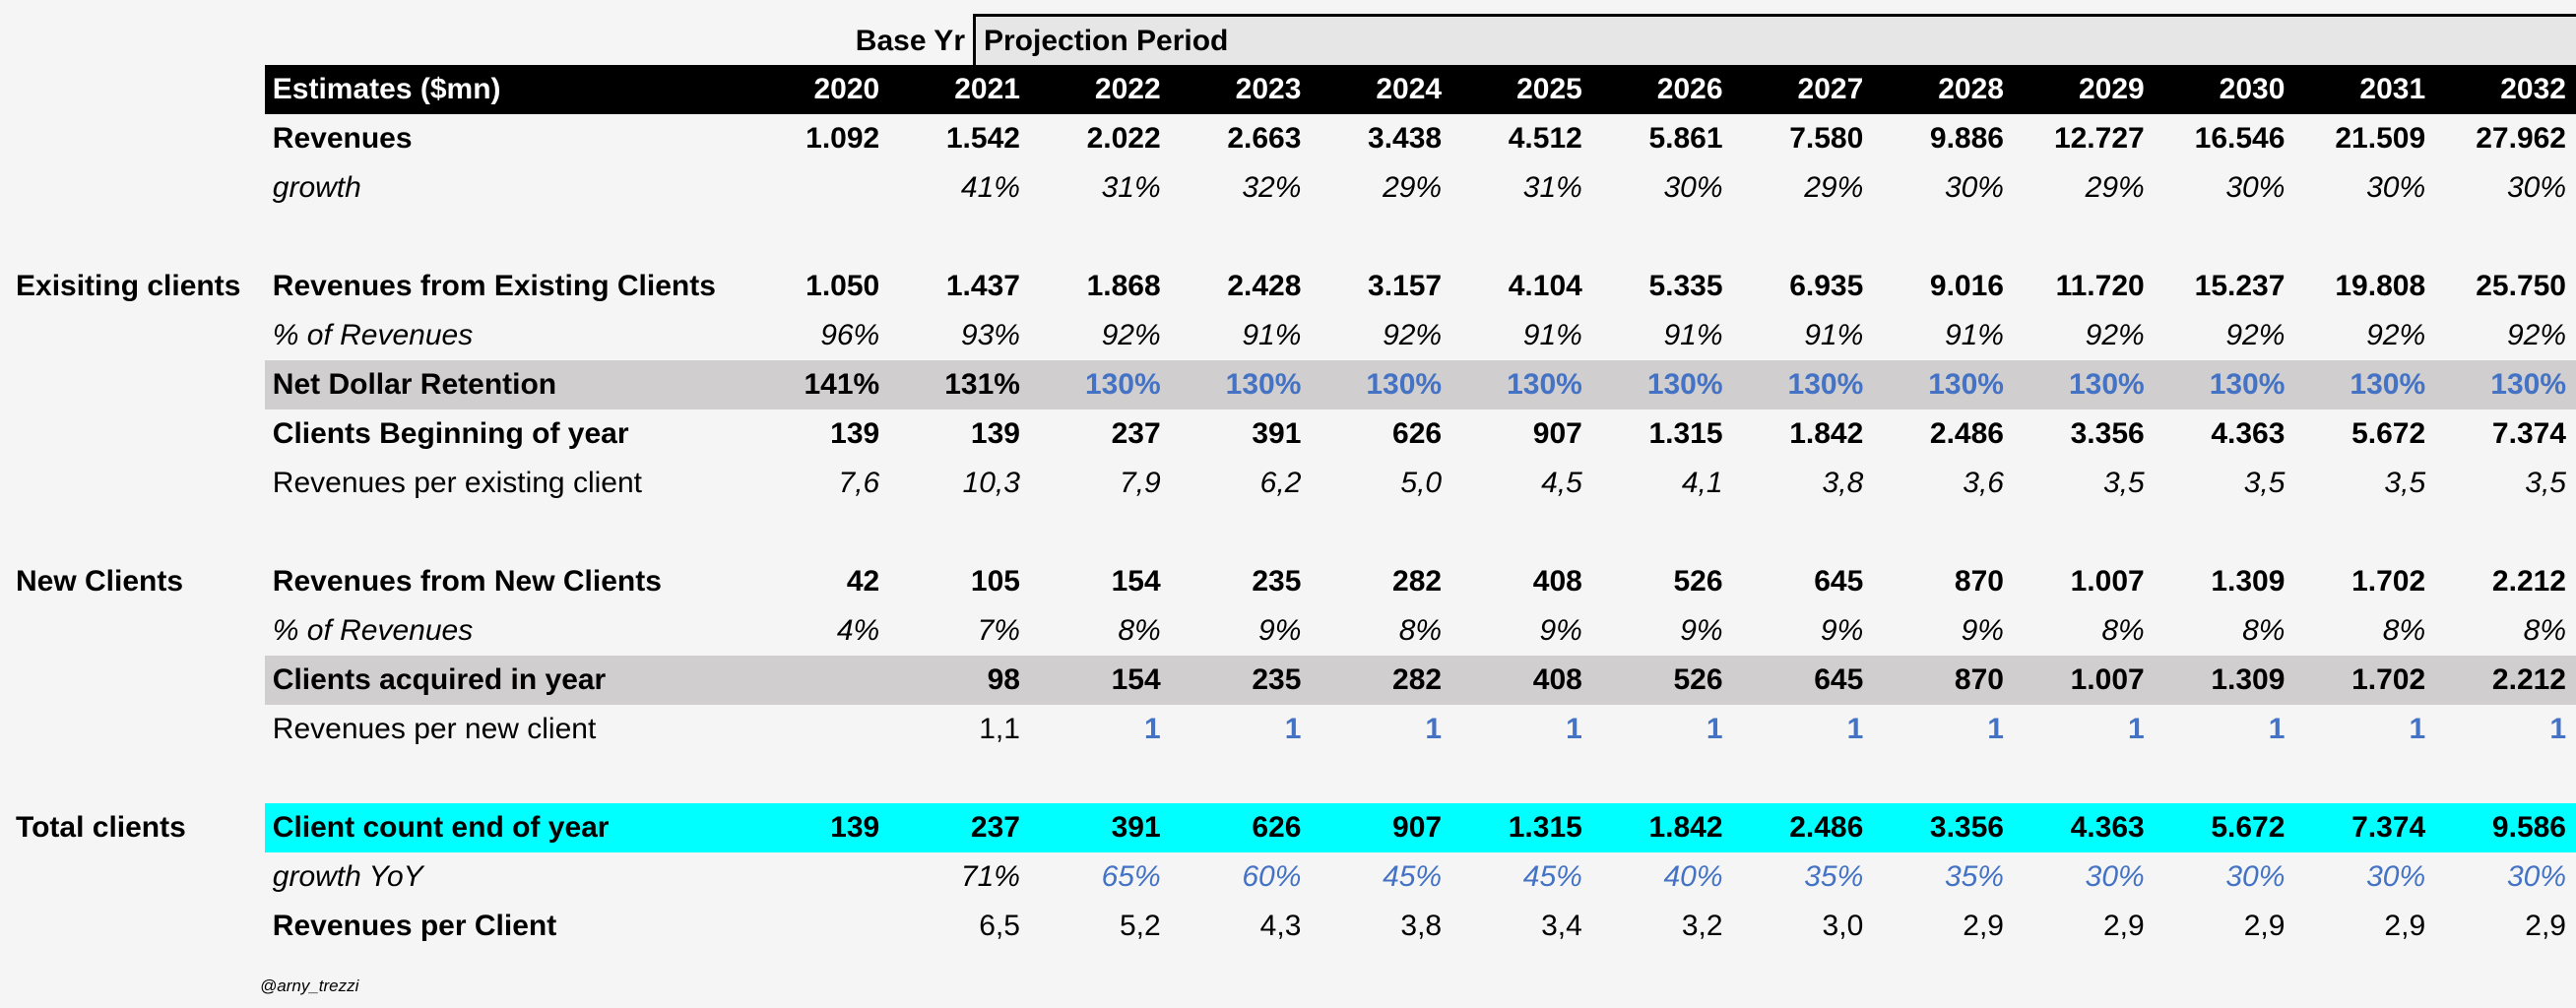  Describe the element at coordinates (1280, 926) in the screenshot. I see `value-cell: 4,3` at that location.